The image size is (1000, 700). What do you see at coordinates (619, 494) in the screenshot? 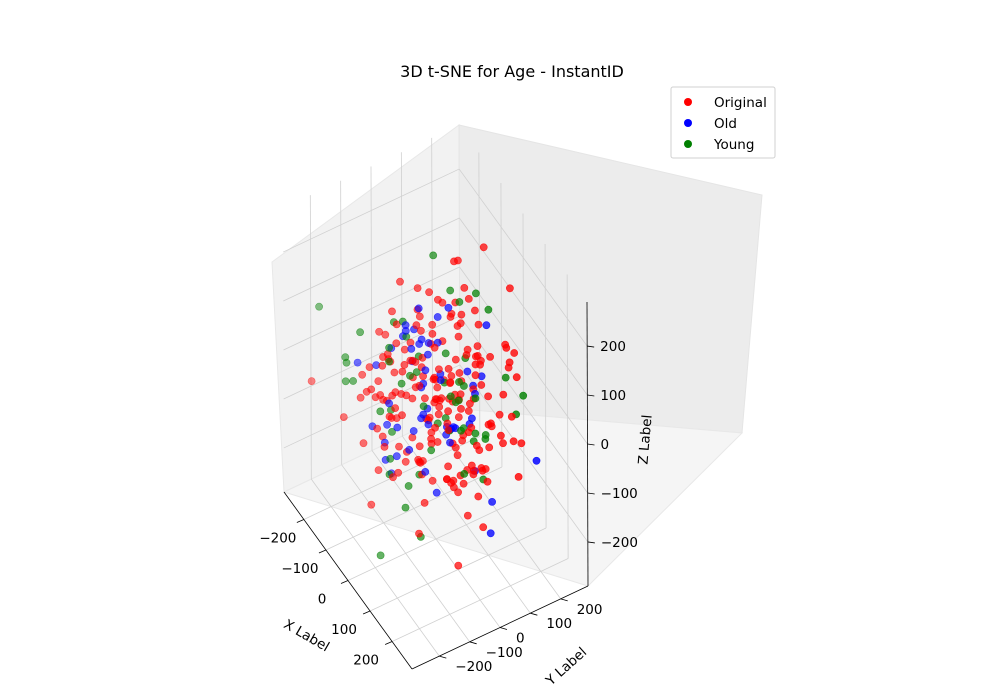
I see `z-tick-label: −100` at bounding box center [619, 494].